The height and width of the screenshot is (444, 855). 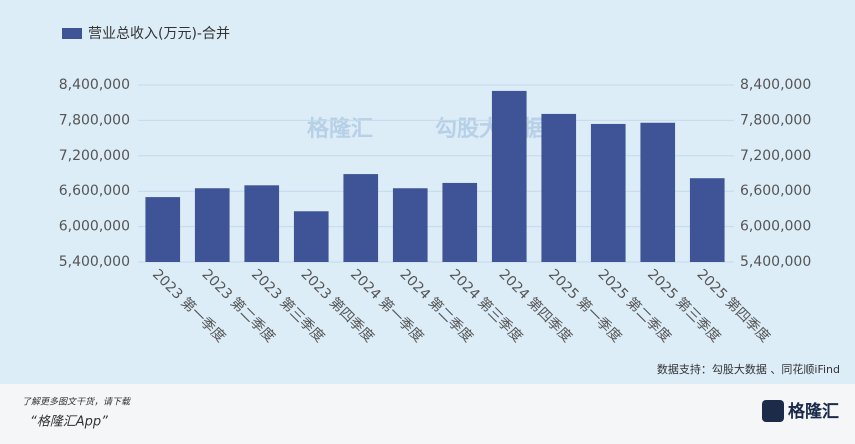 What do you see at coordinates (94, 156) in the screenshot?
I see `y-tick-label: 7,200,000` at bounding box center [94, 156].